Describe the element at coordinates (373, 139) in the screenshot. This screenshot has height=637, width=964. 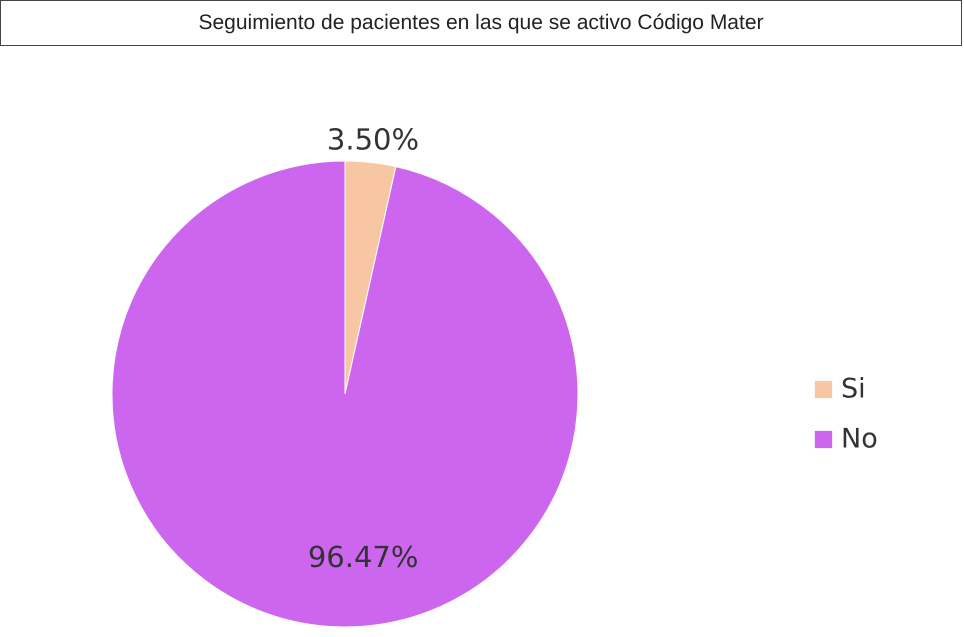
I see `data-label: 3.50%` at that location.